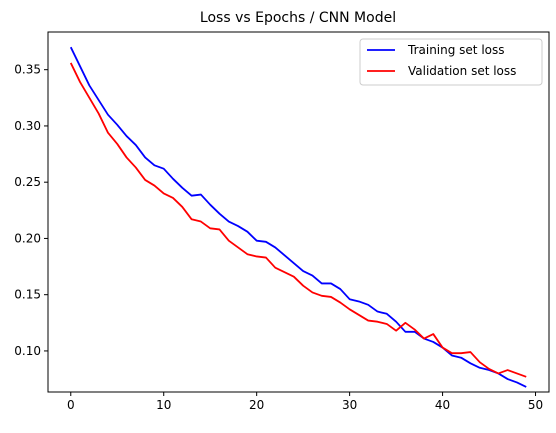 This screenshot has width=556, height=433. I want to click on legend-box, so click(451, 62).